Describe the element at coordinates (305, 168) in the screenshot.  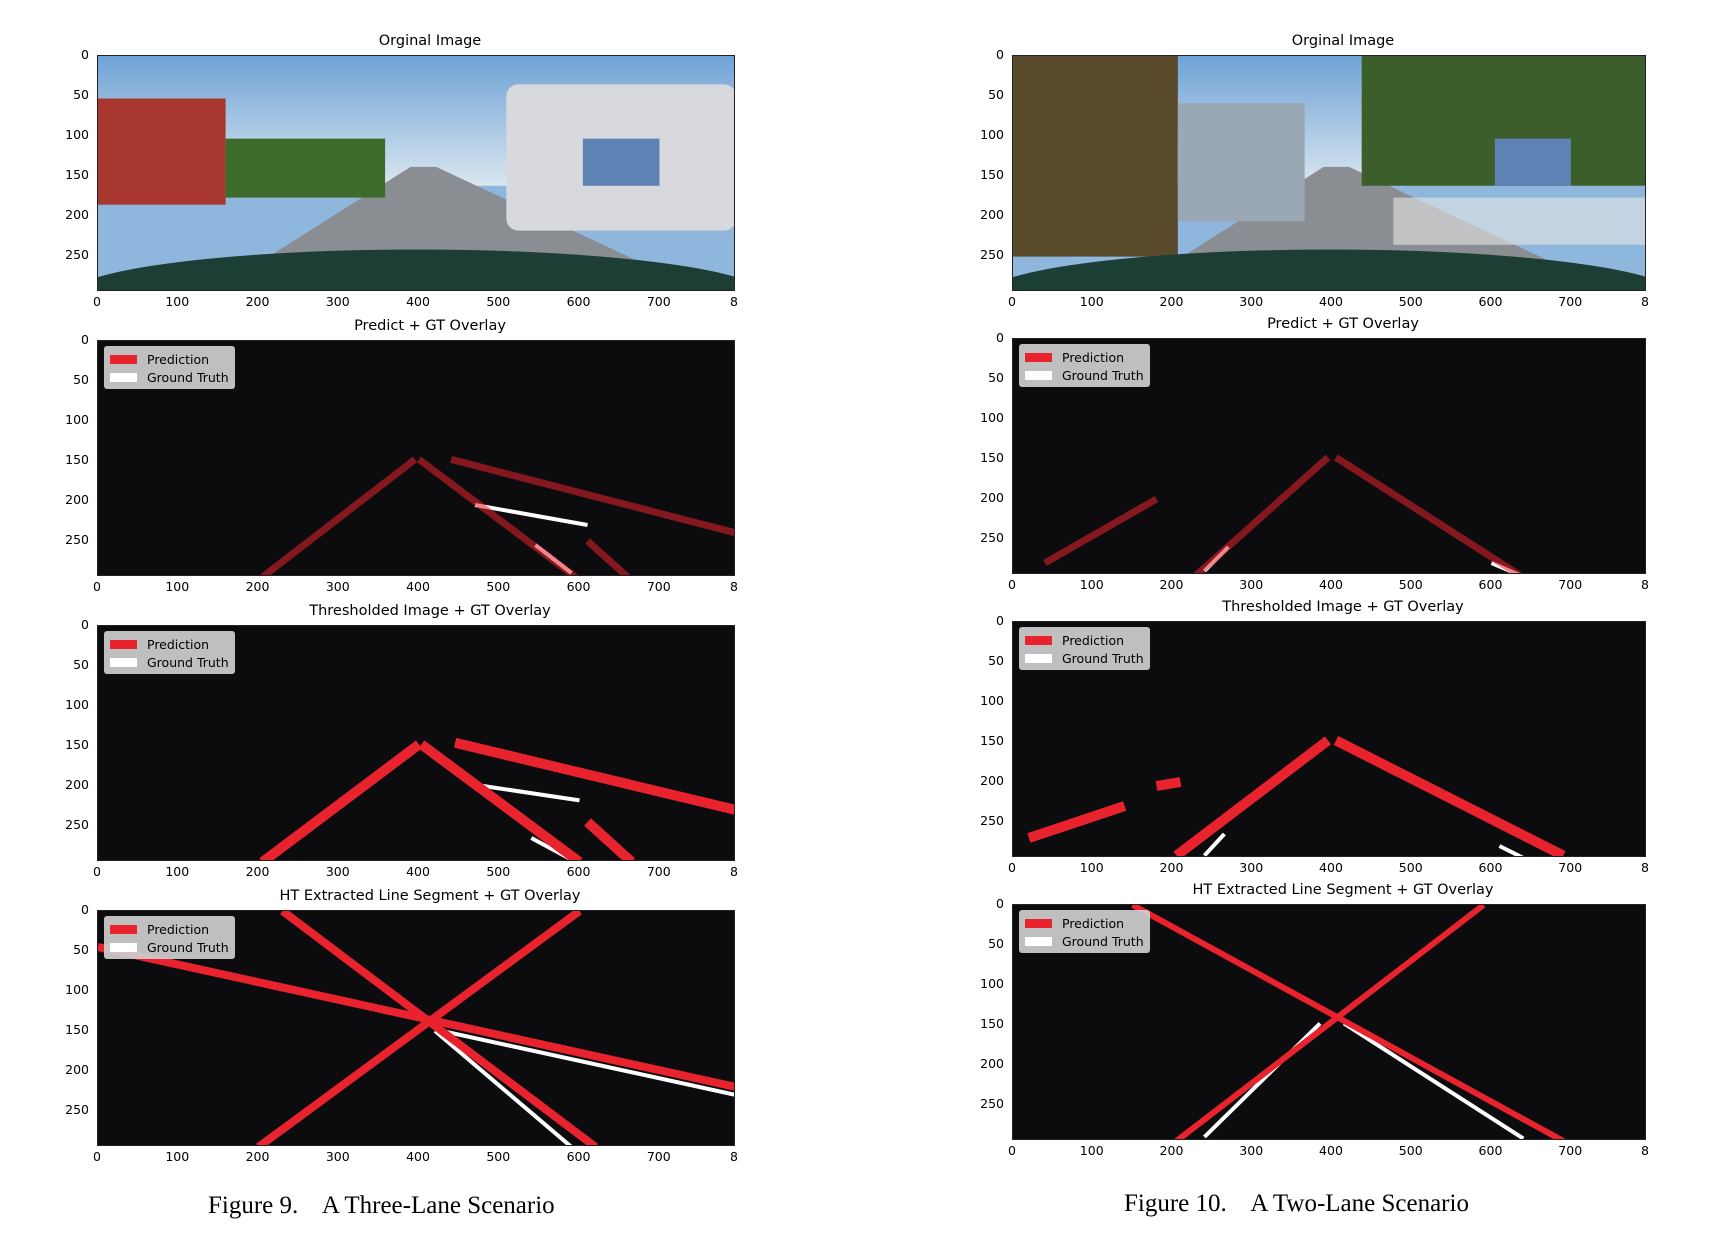
I see `trees` at that location.